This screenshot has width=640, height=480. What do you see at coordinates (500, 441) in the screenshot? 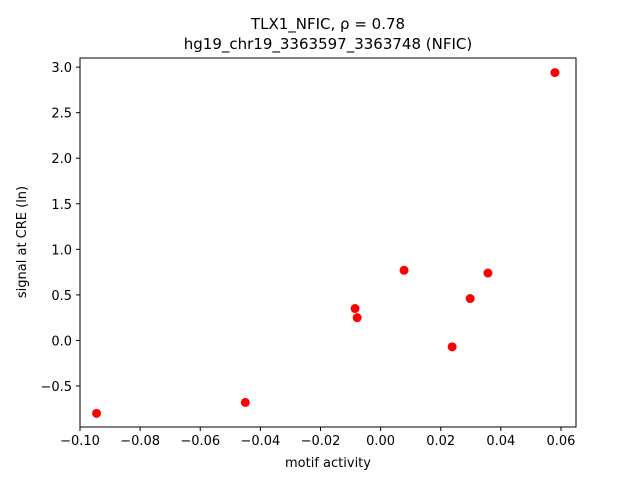
I see `x-tick-label: 0.04` at bounding box center [500, 441].